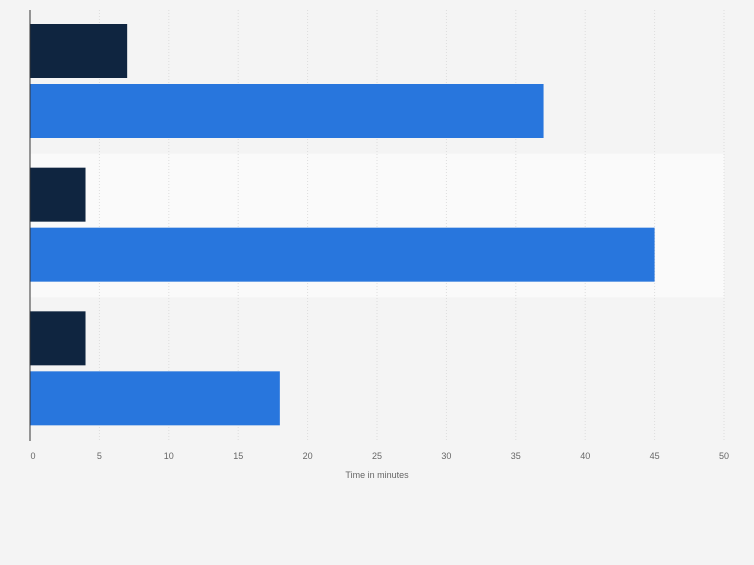 The height and width of the screenshot is (565, 754). Describe the element at coordinates (446, 456) in the screenshot. I see `x-tick-label: 30` at that location.